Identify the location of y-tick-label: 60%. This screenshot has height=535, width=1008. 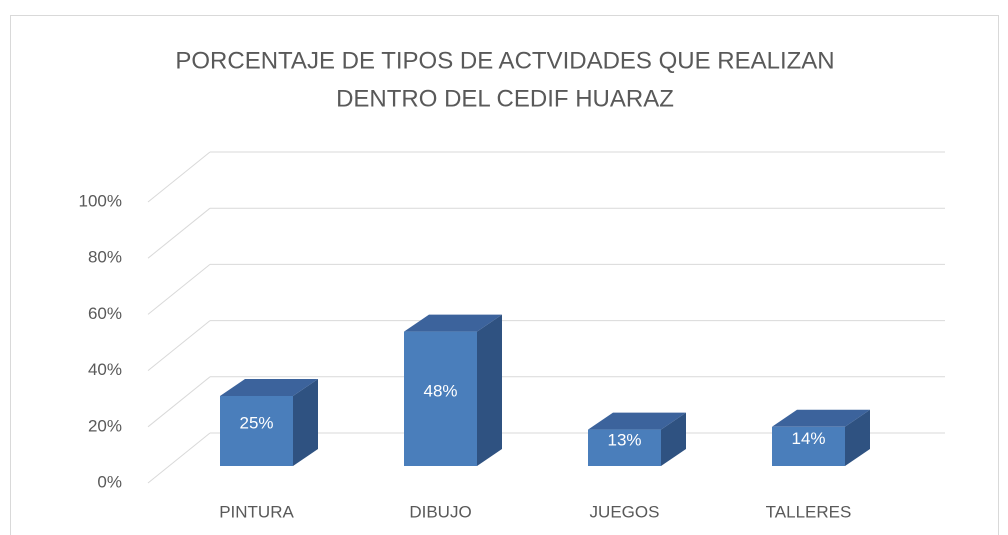
(105, 313).